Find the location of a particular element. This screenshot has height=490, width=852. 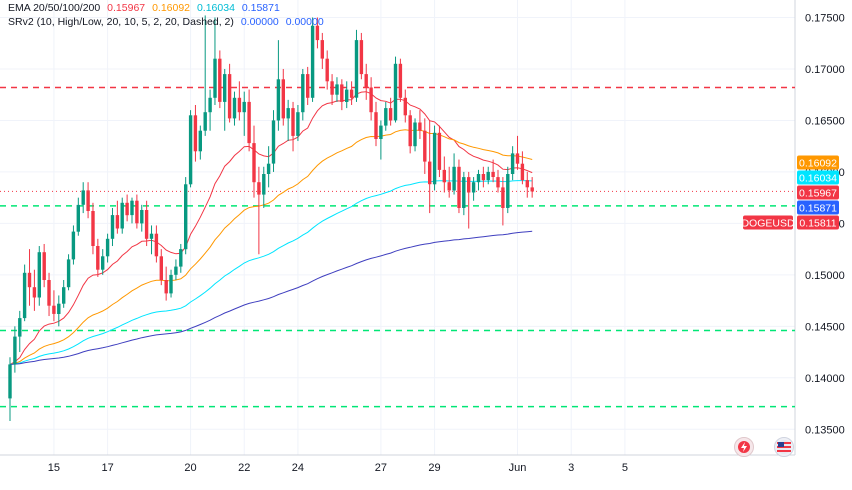

ema20-value: 0.15967 is located at coordinates (126, 8).